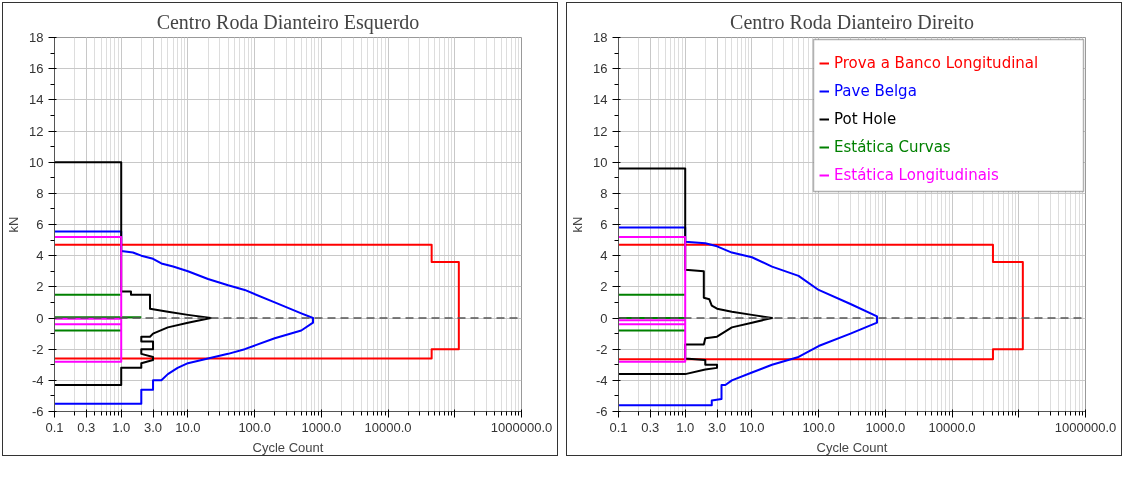 This screenshot has width=1130, height=479. Describe the element at coordinates (852, 21) in the screenshot. I see `chart-title: Centro Roda Dianteiro Direito` at that location.